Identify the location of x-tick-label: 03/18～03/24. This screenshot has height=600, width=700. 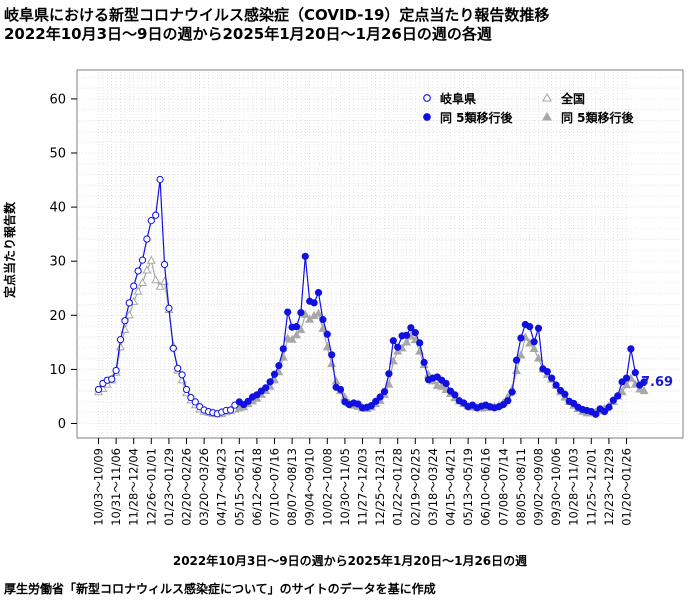
(433, 487).